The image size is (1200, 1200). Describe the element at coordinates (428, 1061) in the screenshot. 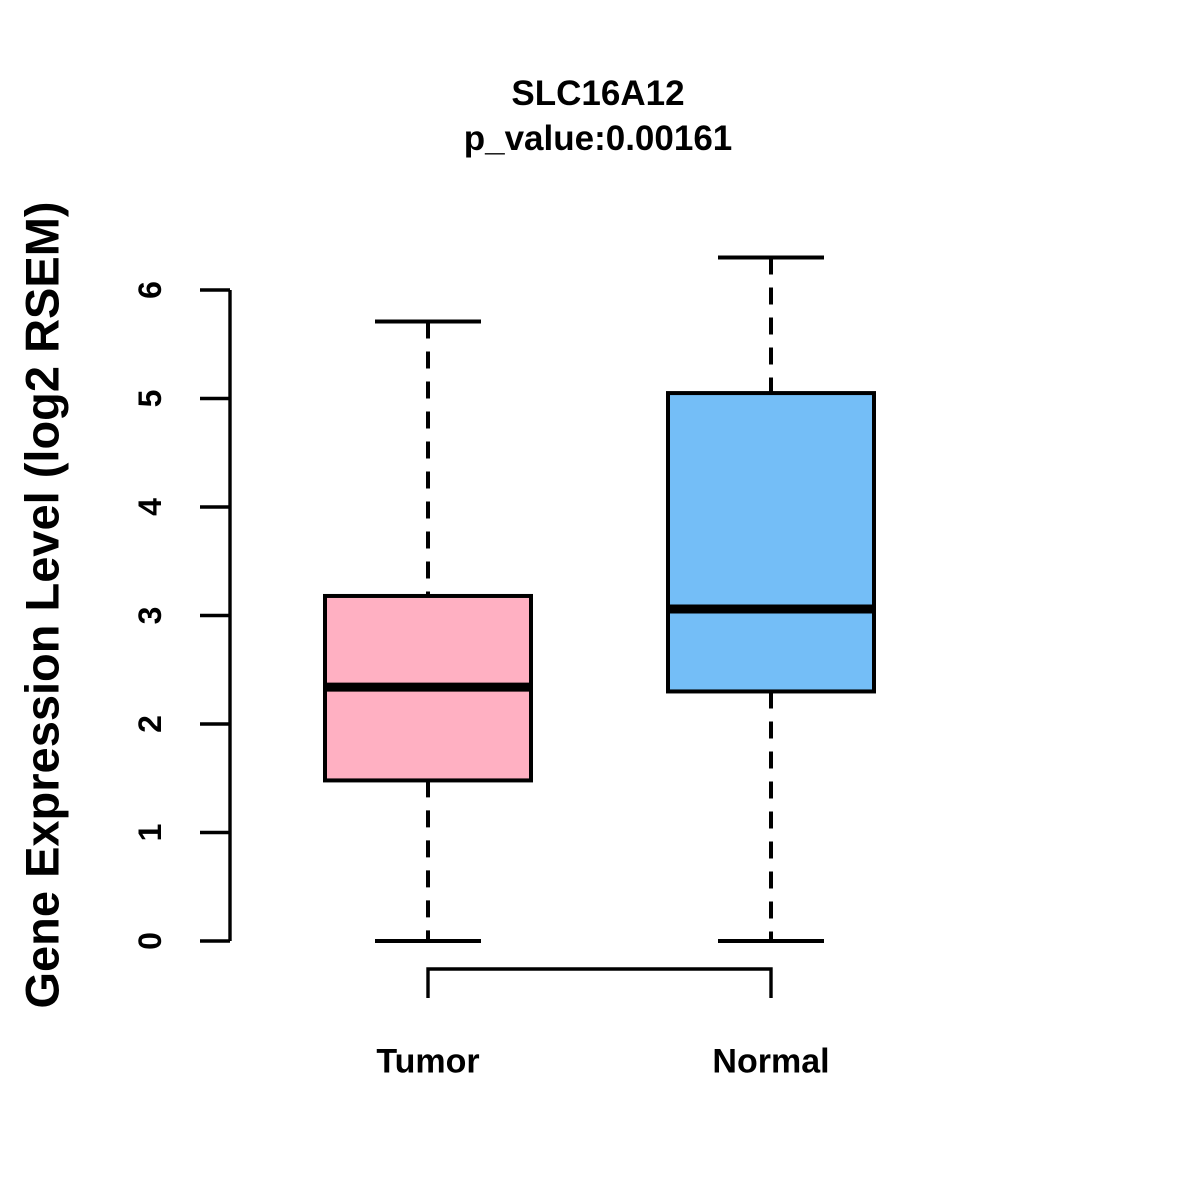

I see `x-label-tumor: Tumor` at that location.